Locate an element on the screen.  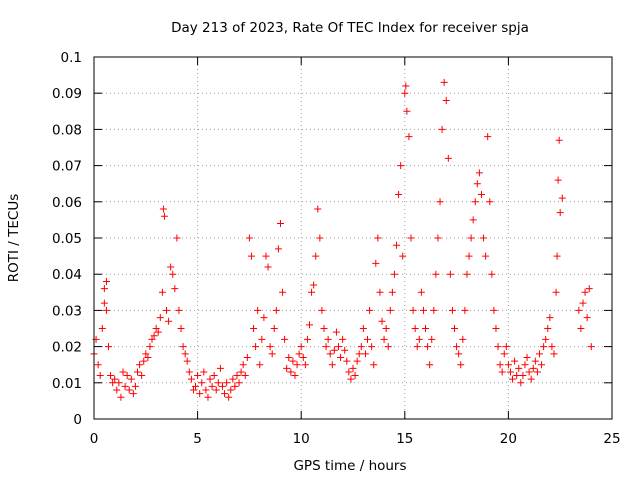
y-tick-label: 0.05 is located at coordinates (67, 239).